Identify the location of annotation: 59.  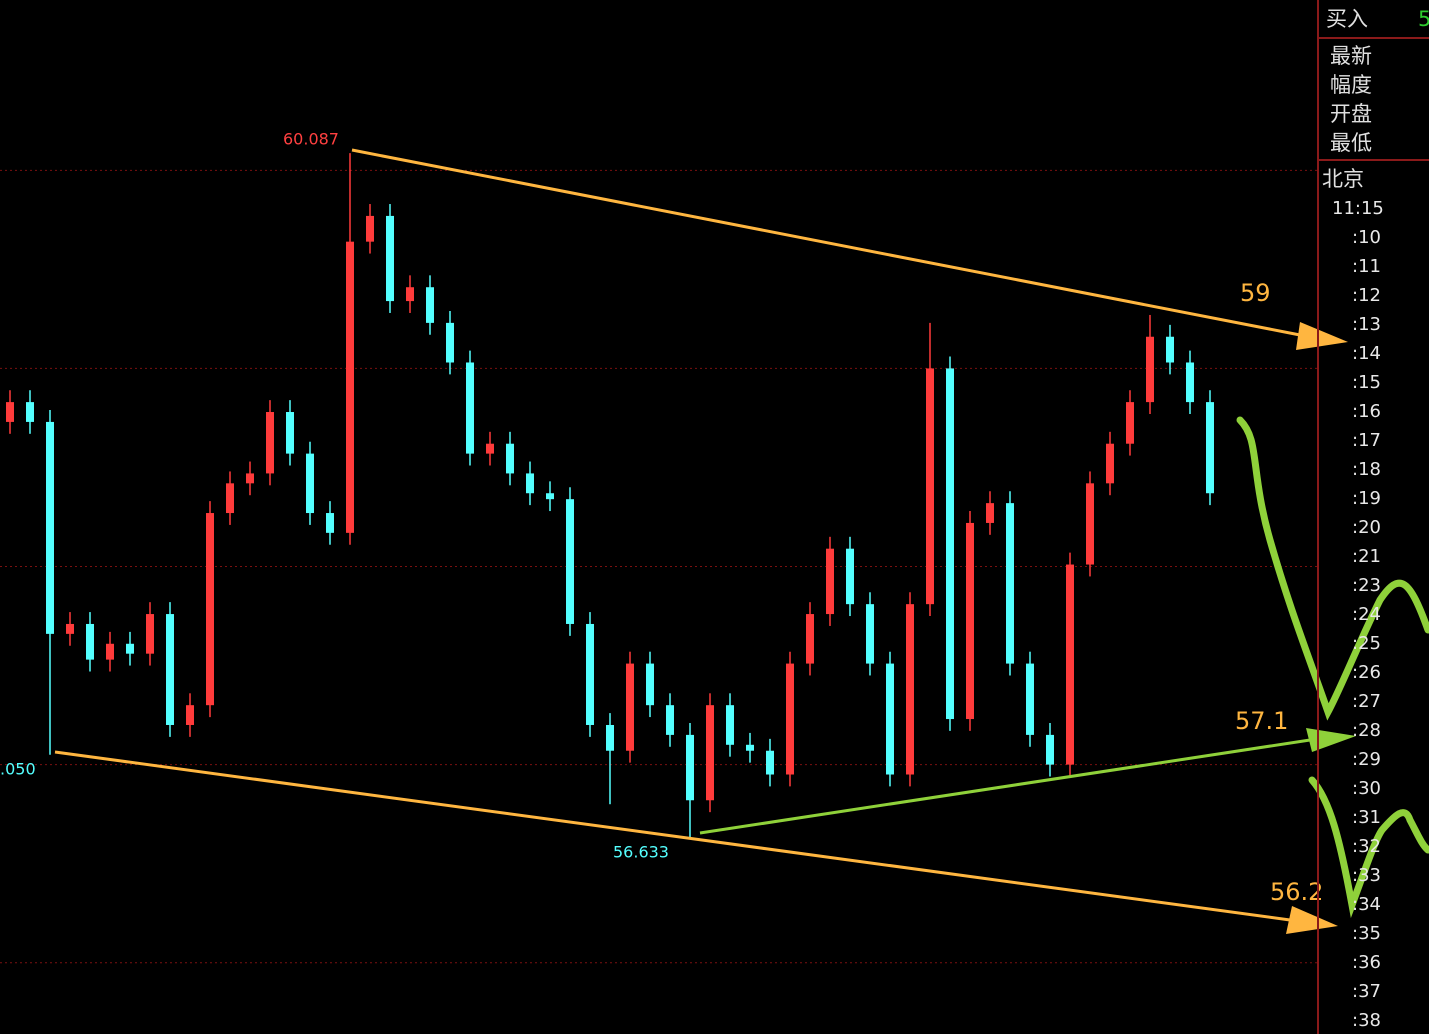
(1255, 293).